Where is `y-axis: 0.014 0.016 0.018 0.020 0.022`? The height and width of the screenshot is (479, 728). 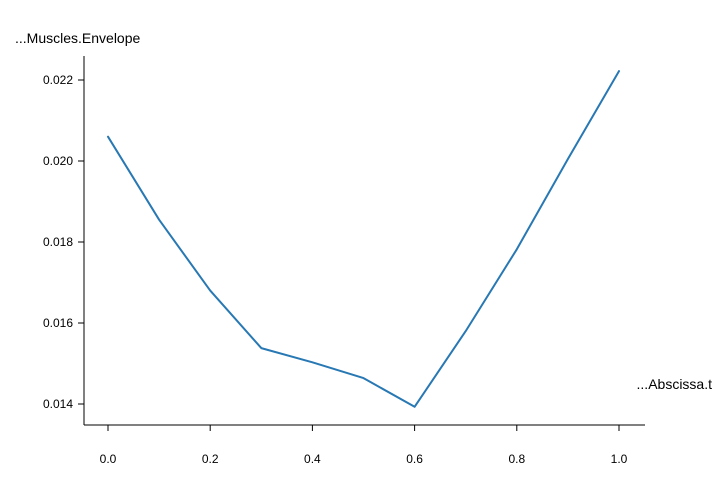
y-axis: 0.014 0.016 0.018 0.020 0.022 is located at coordinates (64, 240).